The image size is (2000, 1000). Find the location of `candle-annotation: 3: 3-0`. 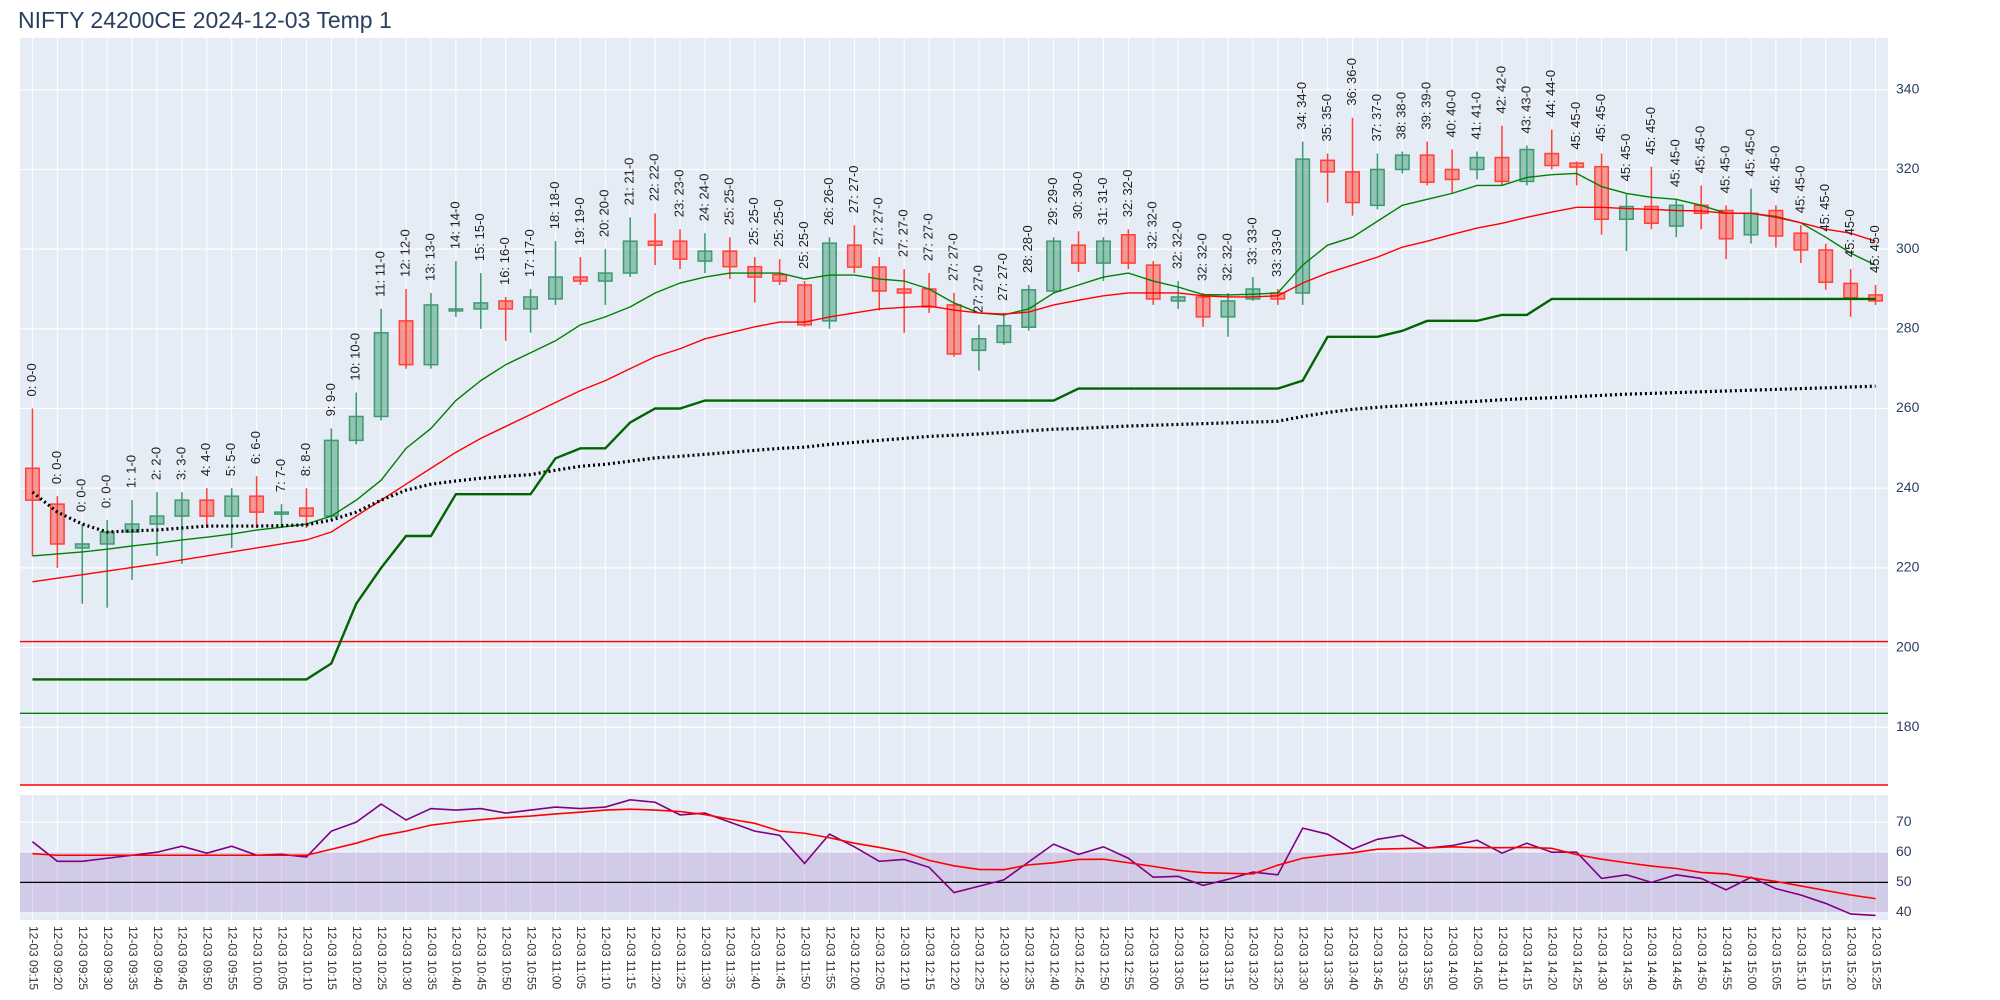

candle-annotation: 3: 3-0 is located at coordinates (180, 463).